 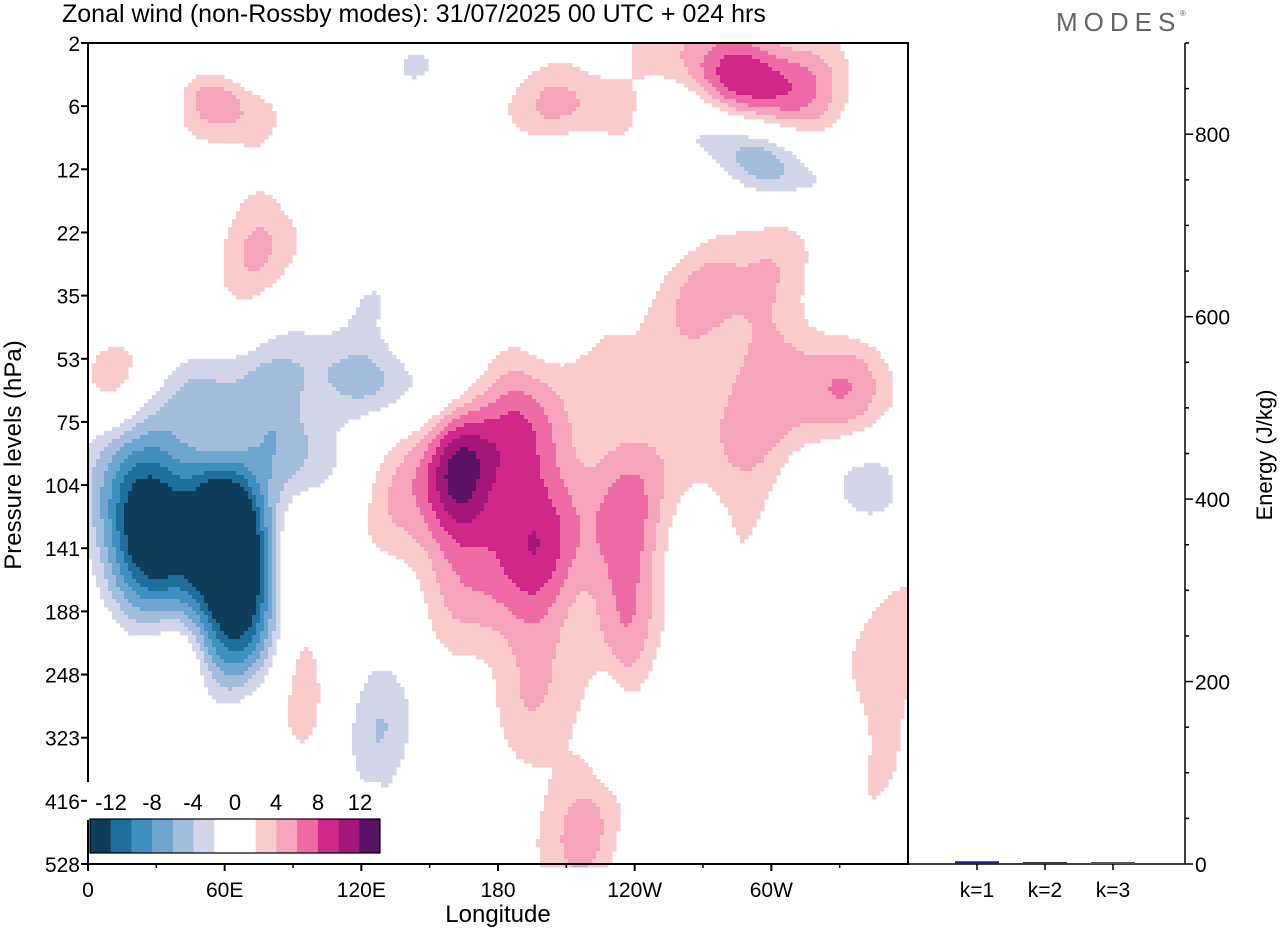 What do you see at coordinates (74, 107) in the screenshot?
I see `y-tick-label: 6` at bounding box center [74, 107].